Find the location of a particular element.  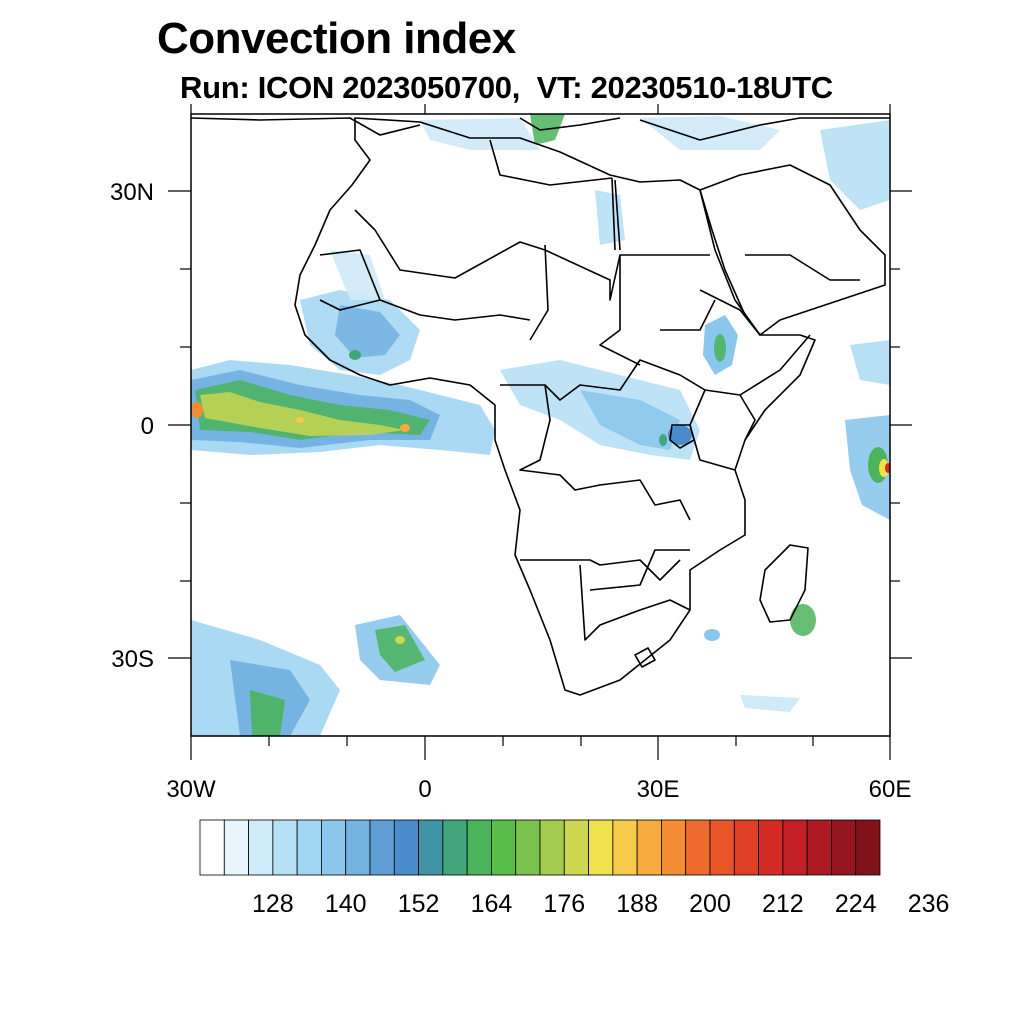

colorbar-label: 236 is located at coordinates (929, 904).